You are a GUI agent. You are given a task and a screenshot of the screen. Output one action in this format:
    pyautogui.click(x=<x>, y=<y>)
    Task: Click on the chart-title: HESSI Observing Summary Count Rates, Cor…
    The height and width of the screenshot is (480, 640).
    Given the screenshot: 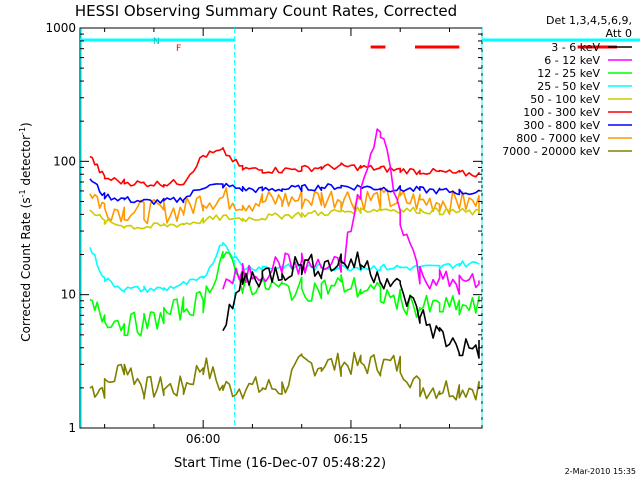 What is the action you would take?
    pyautogui.click(x=266, y=11)
    